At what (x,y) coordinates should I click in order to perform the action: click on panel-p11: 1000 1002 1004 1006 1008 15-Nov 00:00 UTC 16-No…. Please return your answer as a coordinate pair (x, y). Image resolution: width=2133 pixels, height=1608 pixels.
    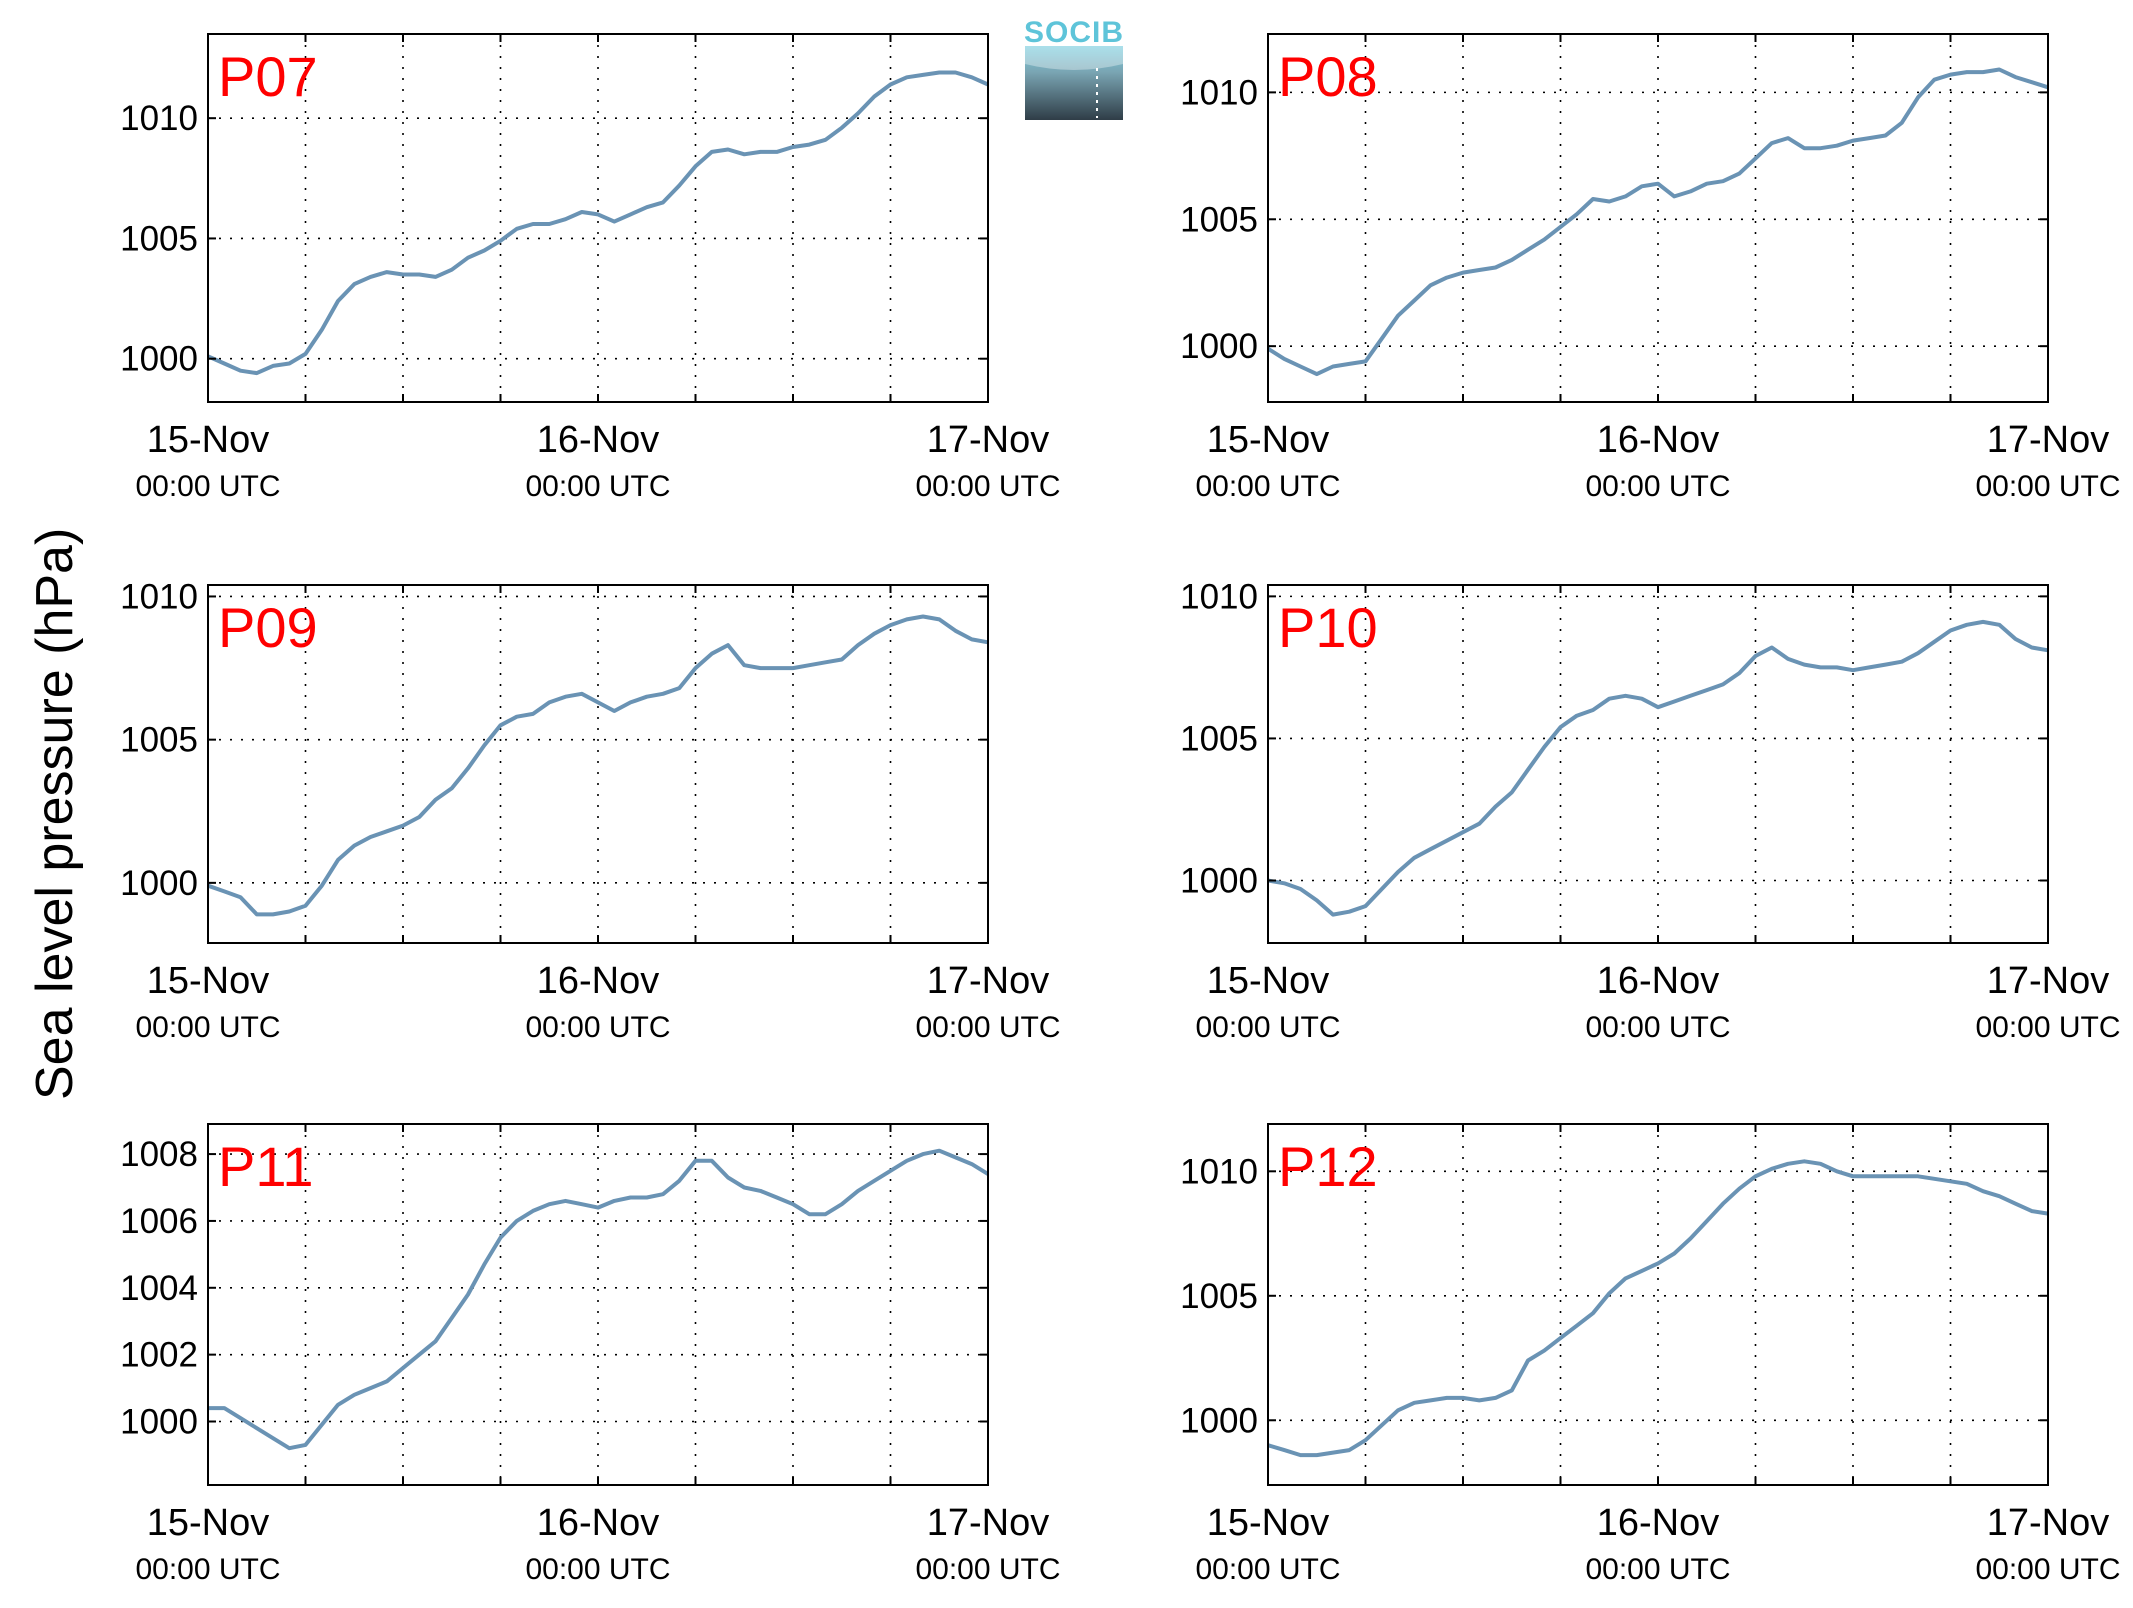
    Looking at the image, I should click on (590, 1354).